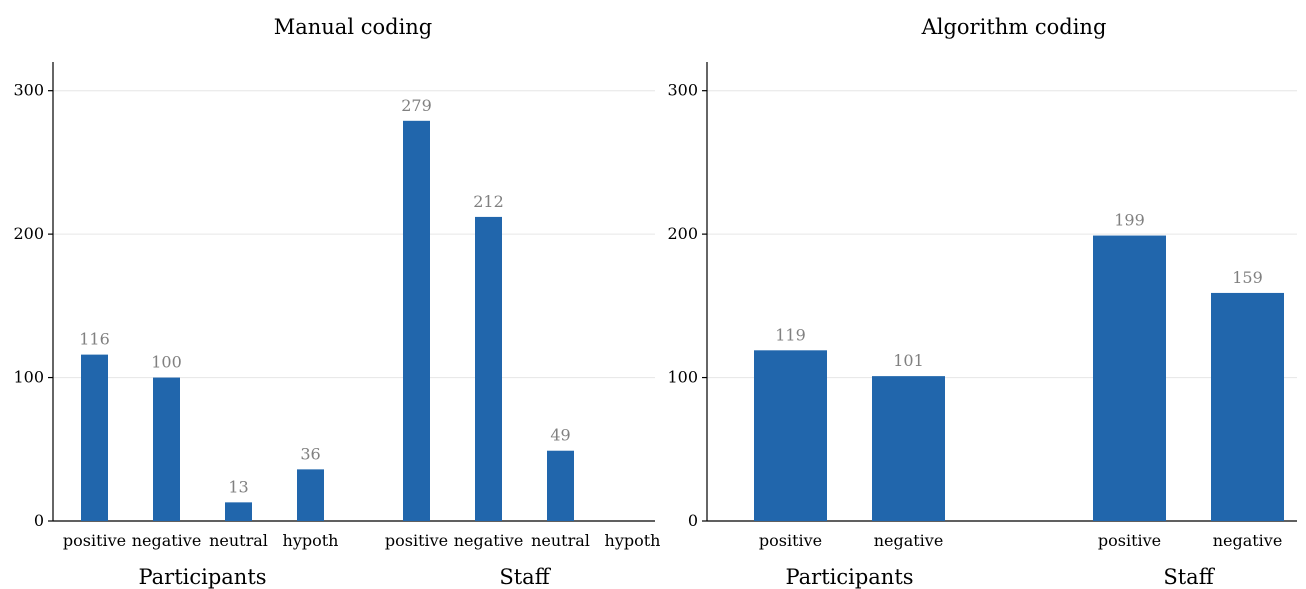 The image size is (1306, 589). Describe the element at coordinates (1014, 27) in the screenshot. I see `chart-title: Algorithm coding` at that location.